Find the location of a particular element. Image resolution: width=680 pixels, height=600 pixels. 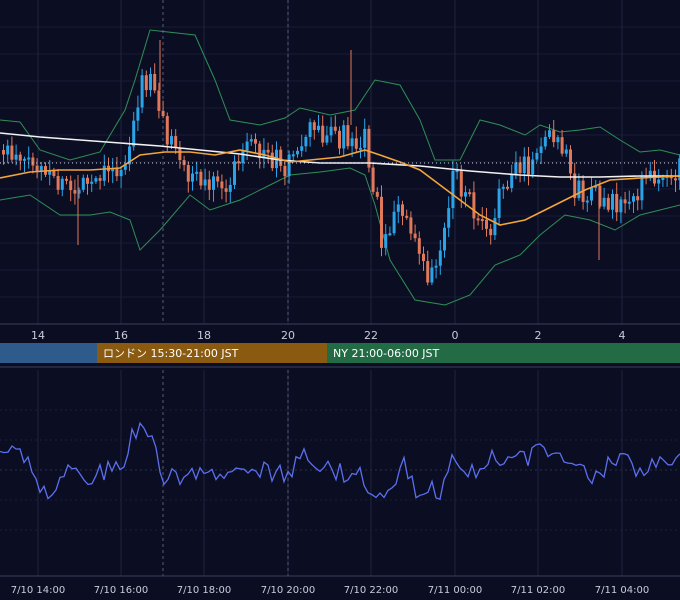

time-tick-label: 7/11 00:00 is located at coordinates (455, 590).